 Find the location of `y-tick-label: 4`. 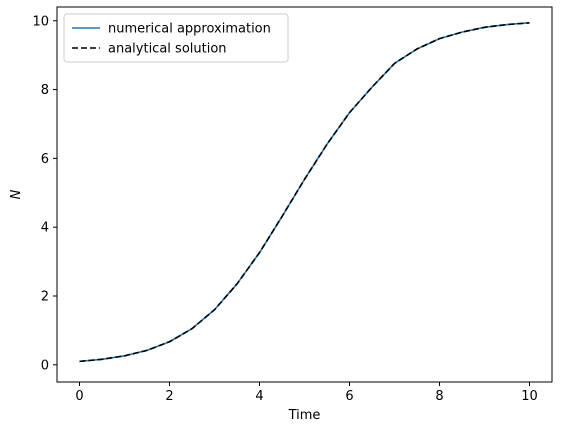

y-tick-label: 4 is located at coordinates (45, 228).